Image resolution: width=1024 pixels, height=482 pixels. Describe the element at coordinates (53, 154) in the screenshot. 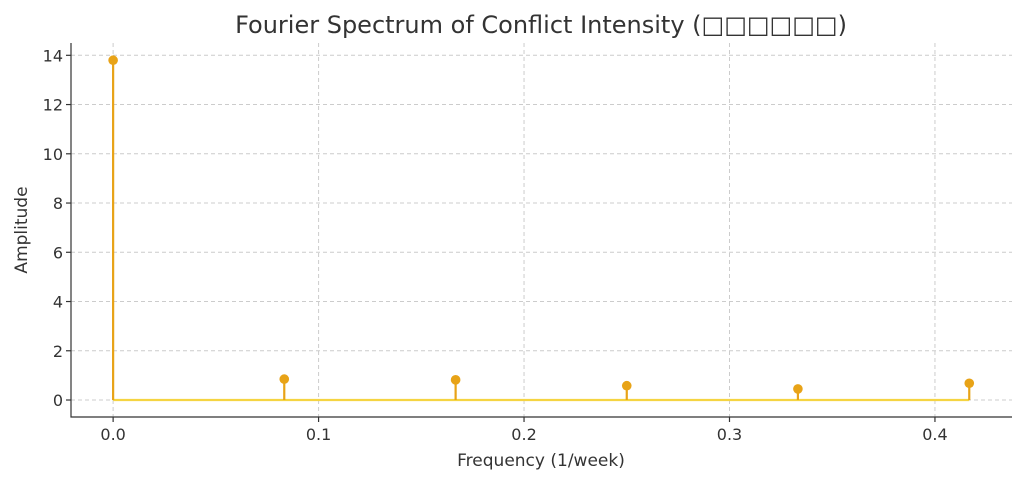

I see `y-tick-label: 10` at that location.